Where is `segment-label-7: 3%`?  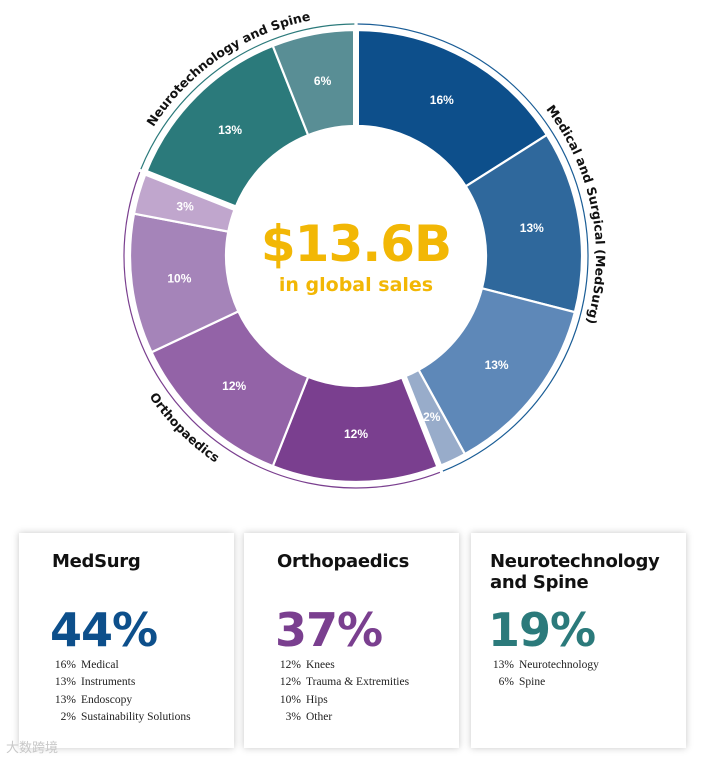
segment-label-7: 3% is located at coordinates (185, 206).